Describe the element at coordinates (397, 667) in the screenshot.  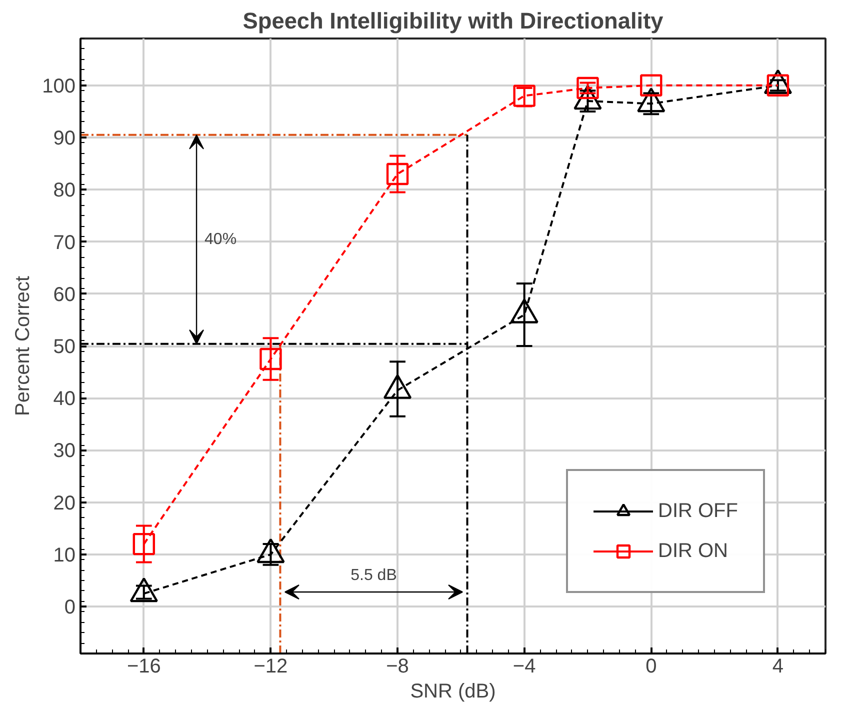
I see `x-tick-label: −8` at that location.